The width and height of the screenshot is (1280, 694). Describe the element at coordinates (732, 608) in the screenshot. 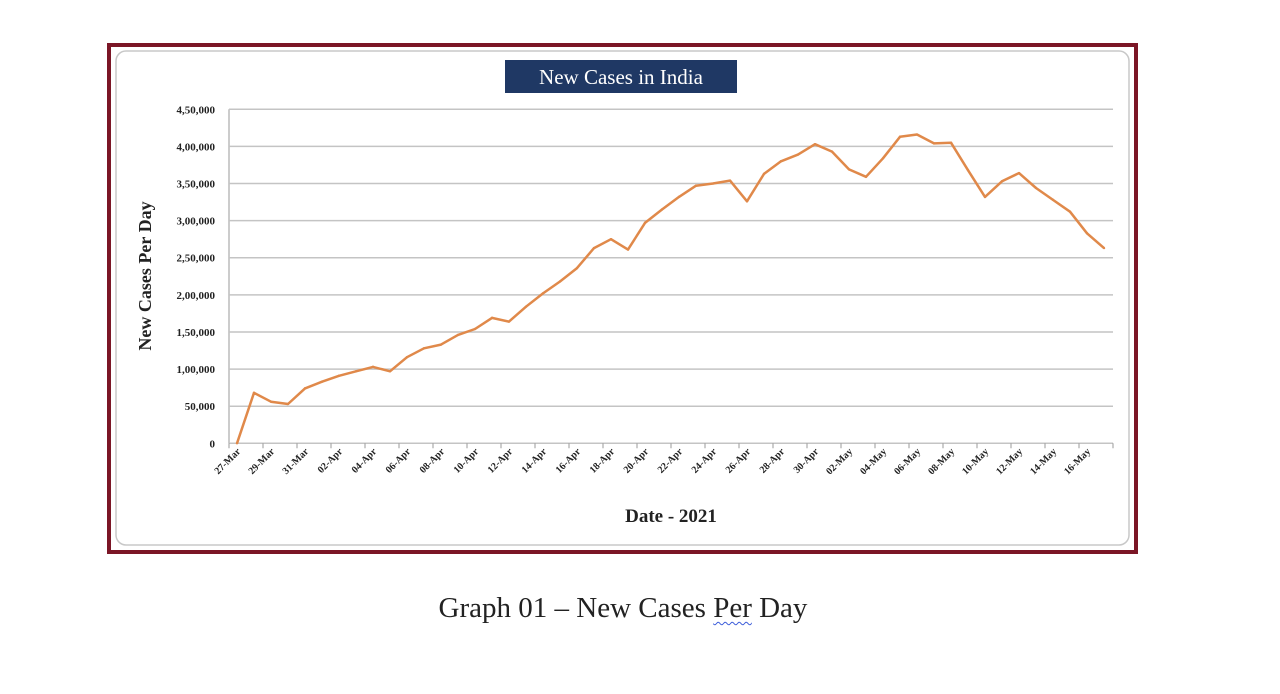

I see `caption-underlined-word: Per` at that location.